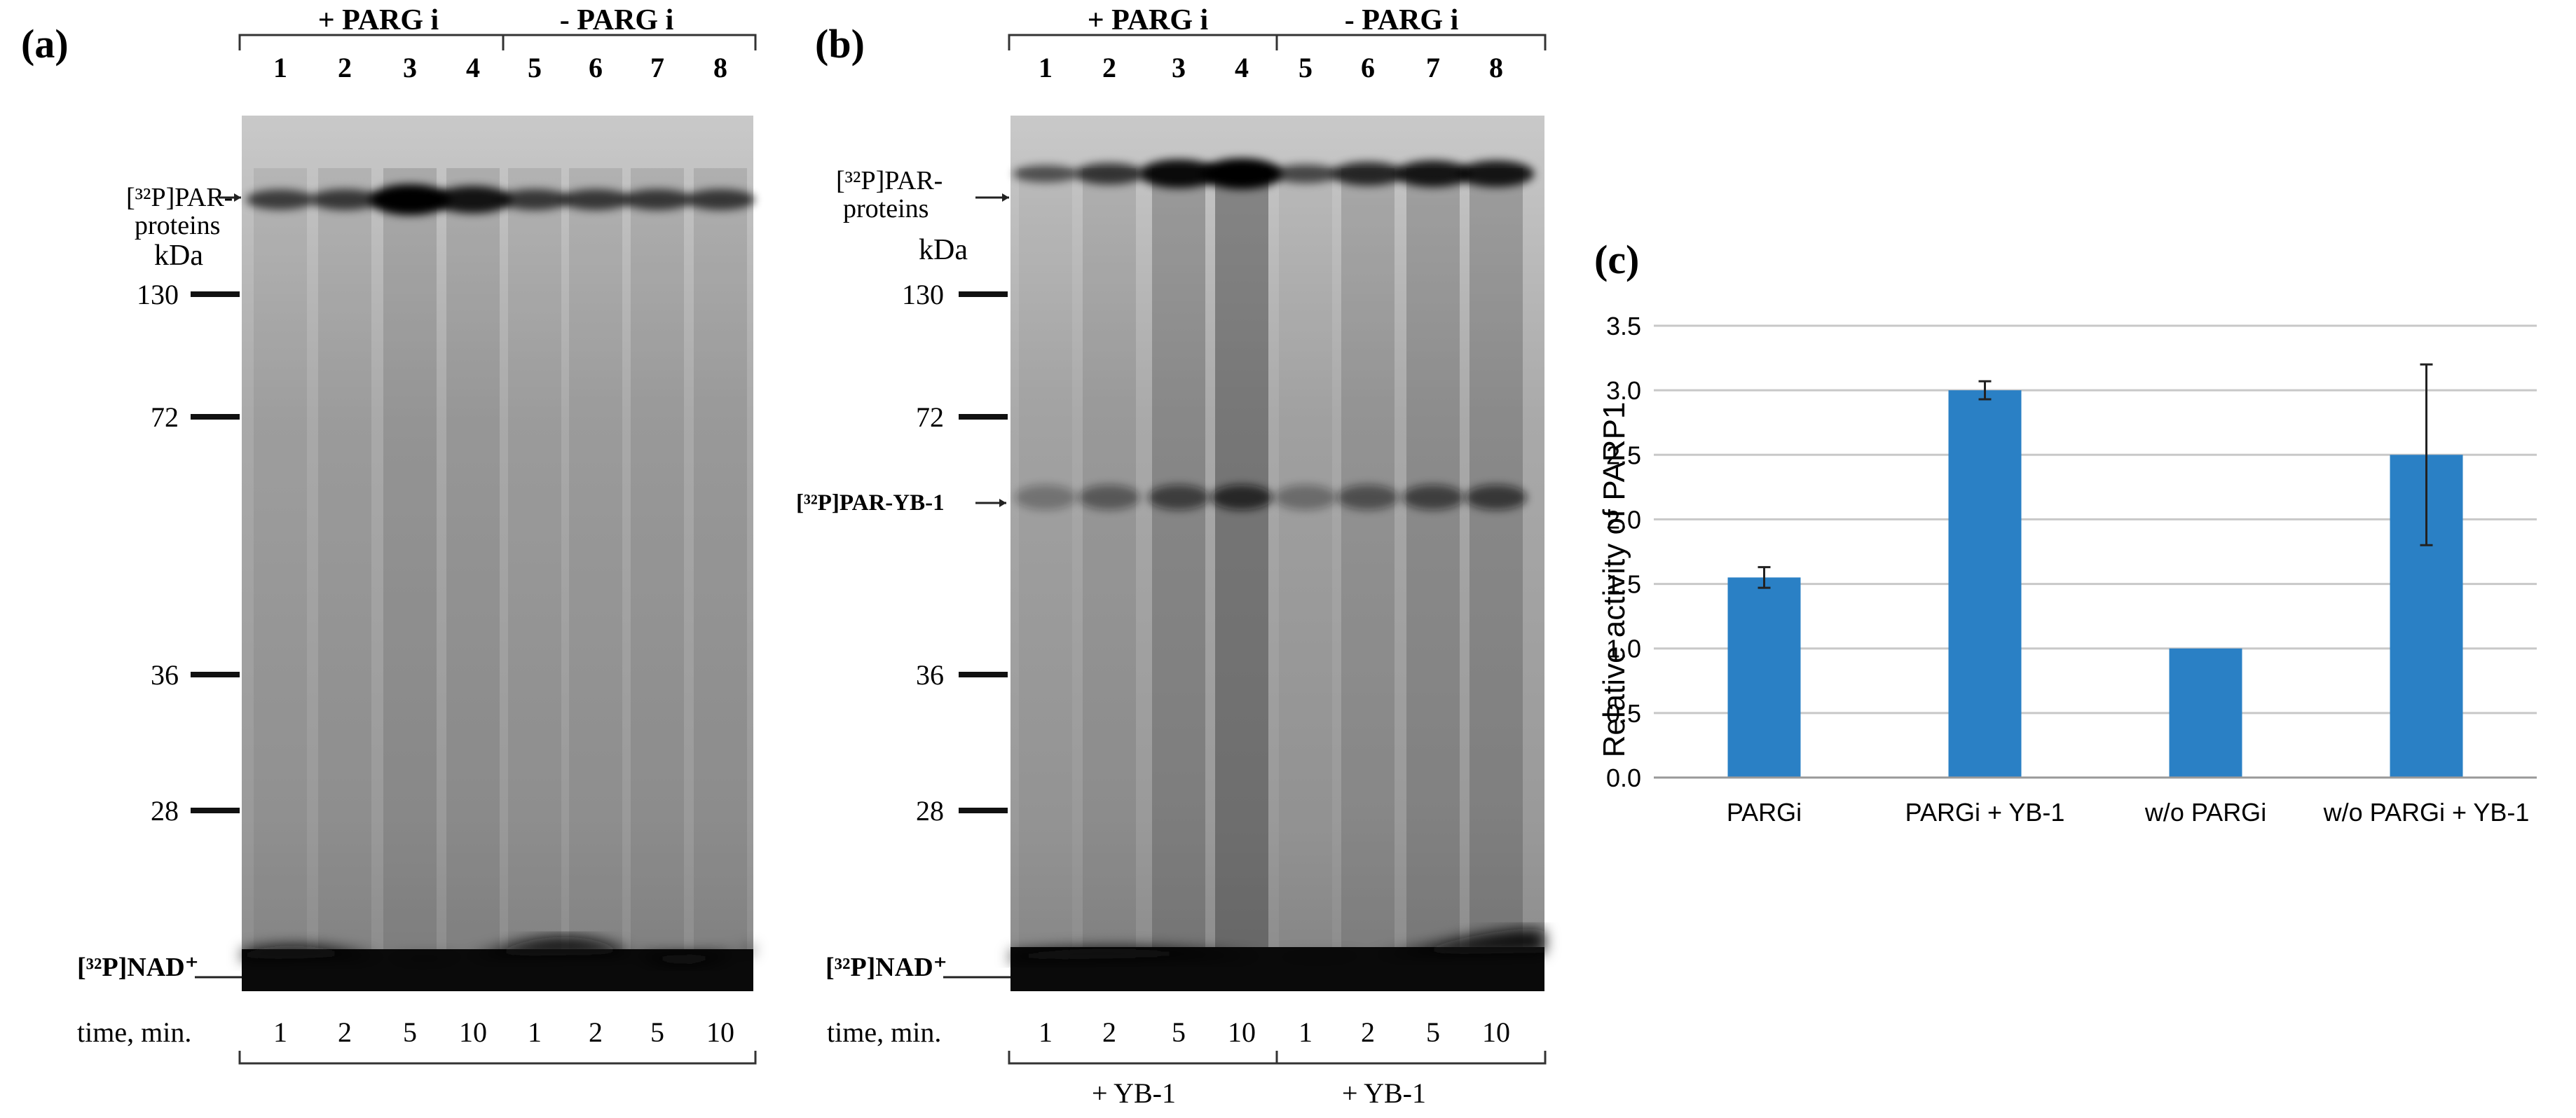  Describe the element at coordinates (890, 180) in the screenshot. I see `panel-b-par-label-line1: [³²P]PAR-` at that location.